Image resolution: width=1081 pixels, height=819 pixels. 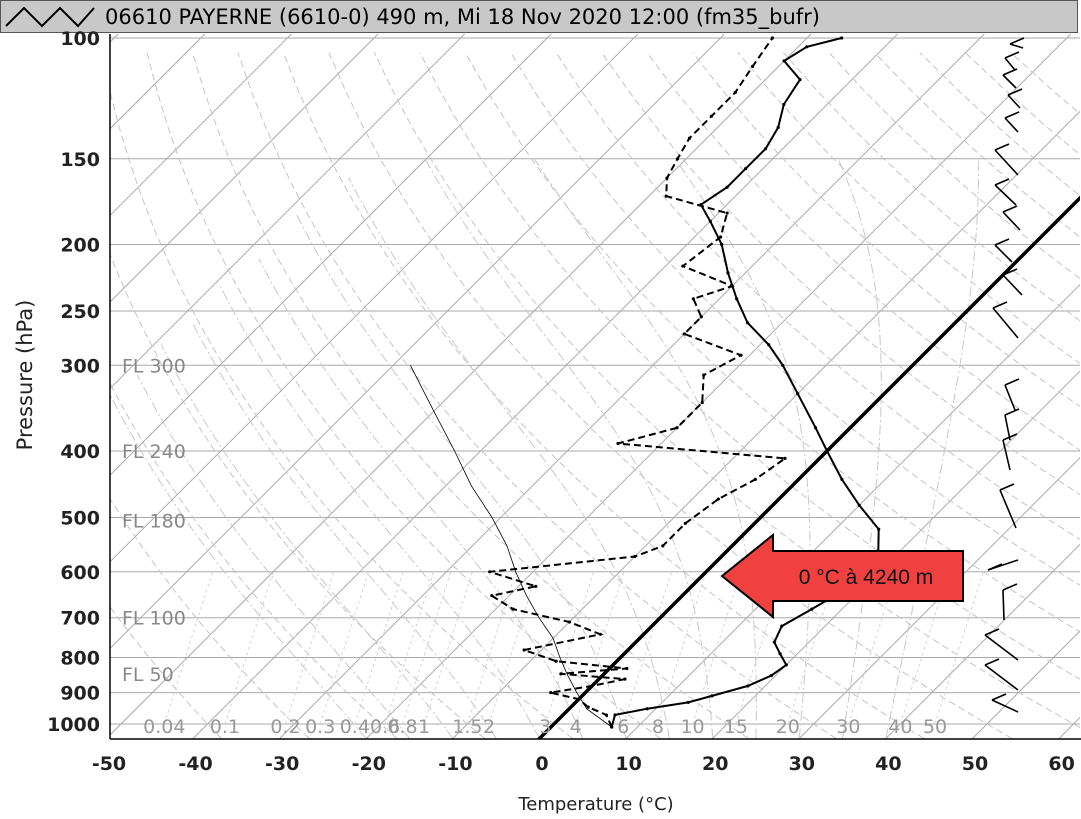 What do you see at coordinates (50, 17) in the screenshot?
I see `zigzag-menu-icon` at bounding box center [50, 17].